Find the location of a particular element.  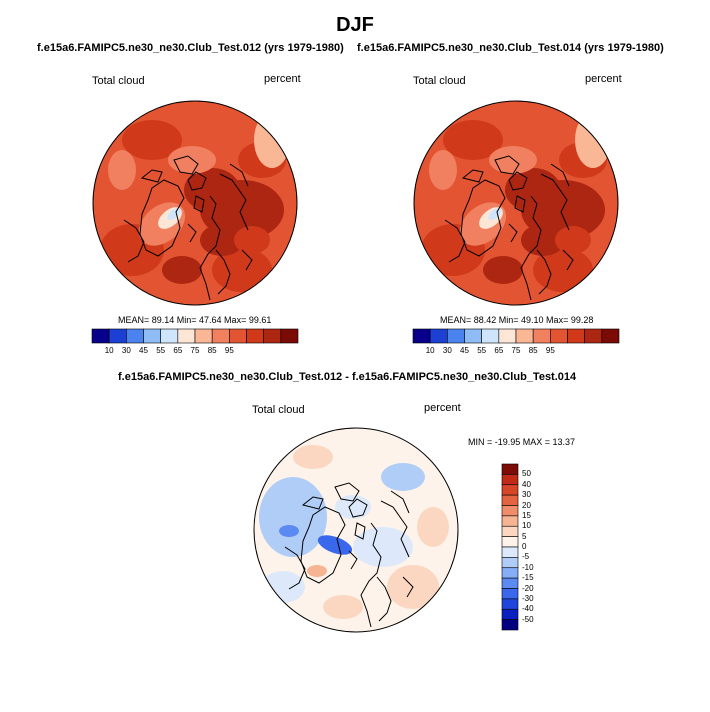

colorbar-tick-label: -15 is located at coordinates (528, 578).